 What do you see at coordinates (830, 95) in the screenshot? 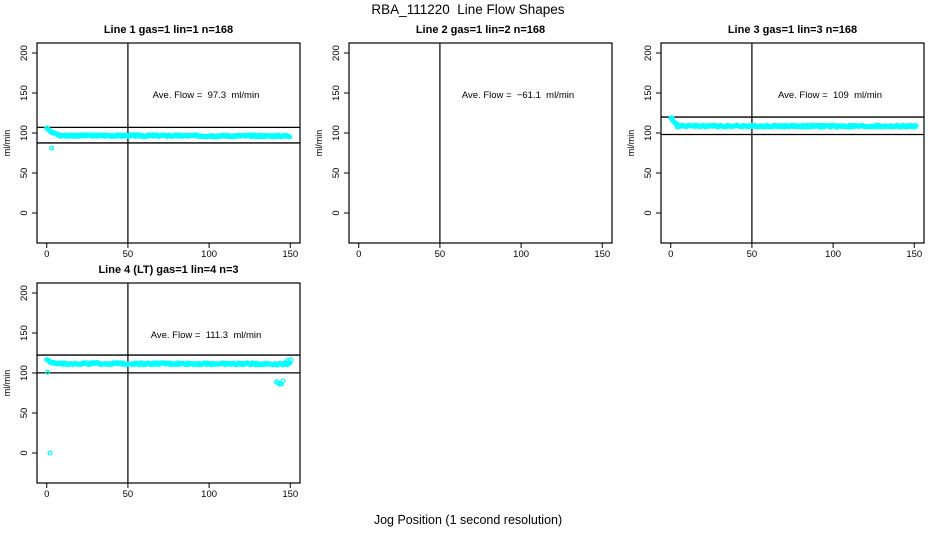
I see `svg-text: Ave. Flow = 109 ml/min` at bounding box center [830, 95].